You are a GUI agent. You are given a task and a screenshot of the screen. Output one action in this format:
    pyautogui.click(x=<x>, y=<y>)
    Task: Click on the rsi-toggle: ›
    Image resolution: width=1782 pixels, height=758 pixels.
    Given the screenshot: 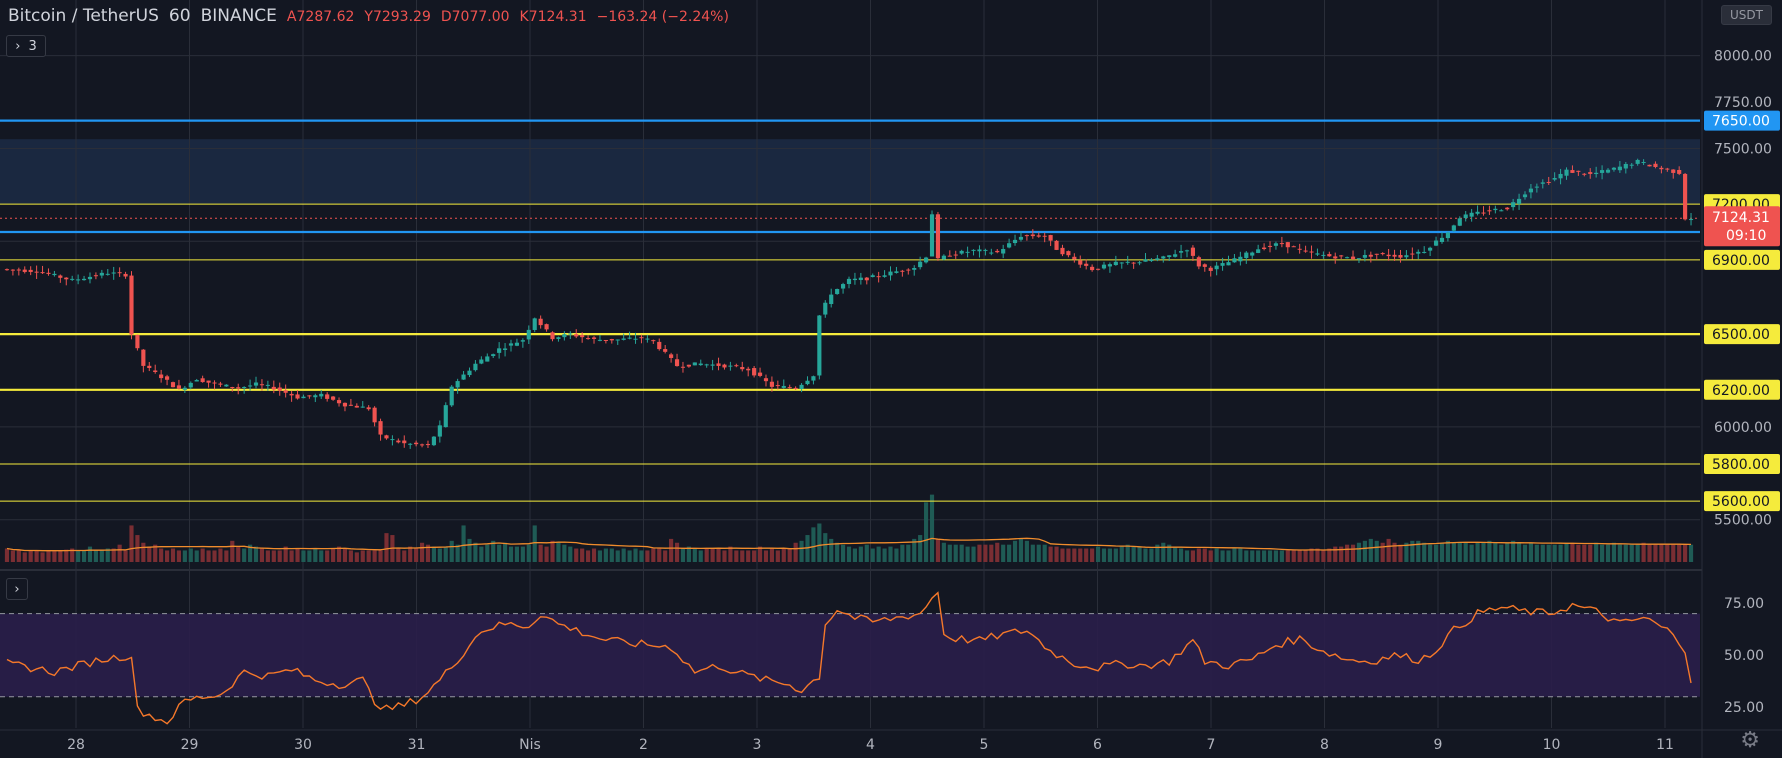 What is the action you would take?
    pyautogui.click(x=17, y=589)
    